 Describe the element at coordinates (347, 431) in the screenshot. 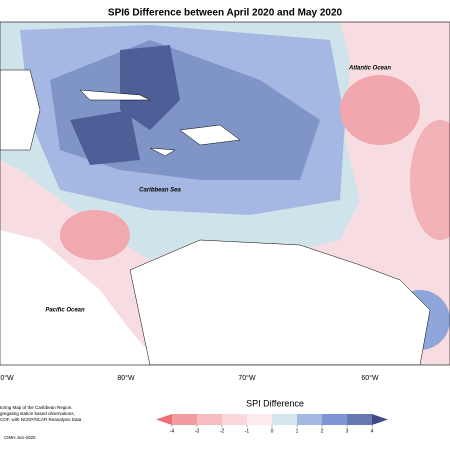

I see `tick-label: 3` at that location.